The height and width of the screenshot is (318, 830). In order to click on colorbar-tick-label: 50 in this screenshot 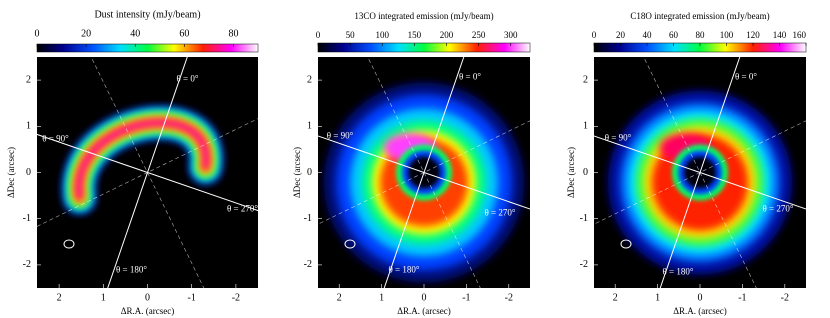, I will do `click(351, 35)`.